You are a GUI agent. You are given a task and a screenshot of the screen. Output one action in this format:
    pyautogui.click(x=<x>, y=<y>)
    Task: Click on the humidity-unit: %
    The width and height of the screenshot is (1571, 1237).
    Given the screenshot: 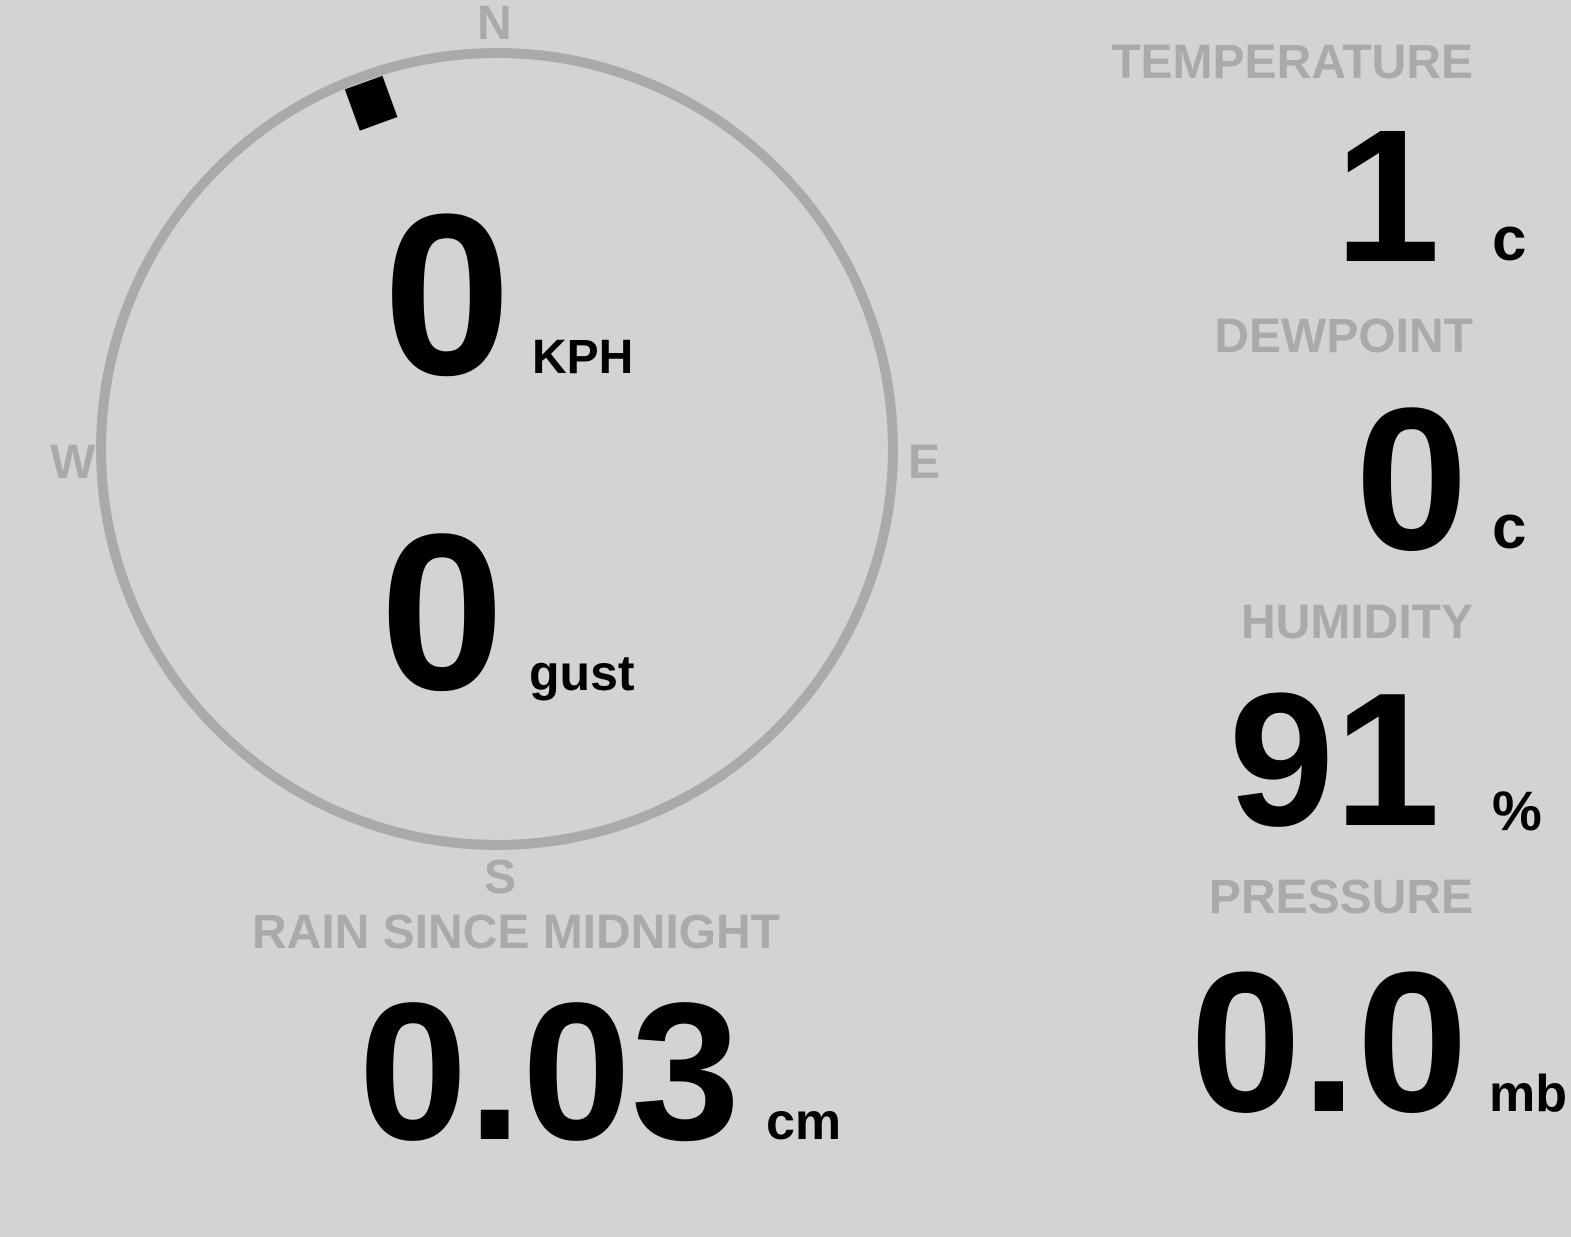 What is the action you would take?
    pyautogui.click(x=1517, y=810)
    